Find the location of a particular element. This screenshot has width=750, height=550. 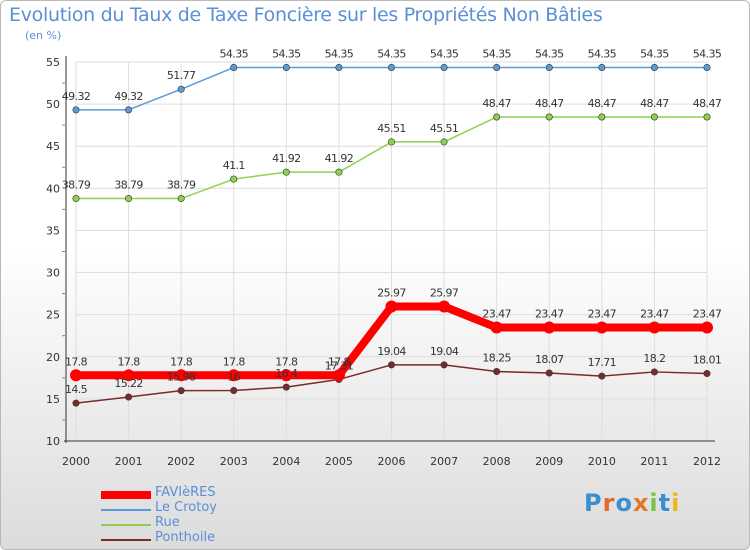

legend-label: Rue is located at coordinates (167, 522).